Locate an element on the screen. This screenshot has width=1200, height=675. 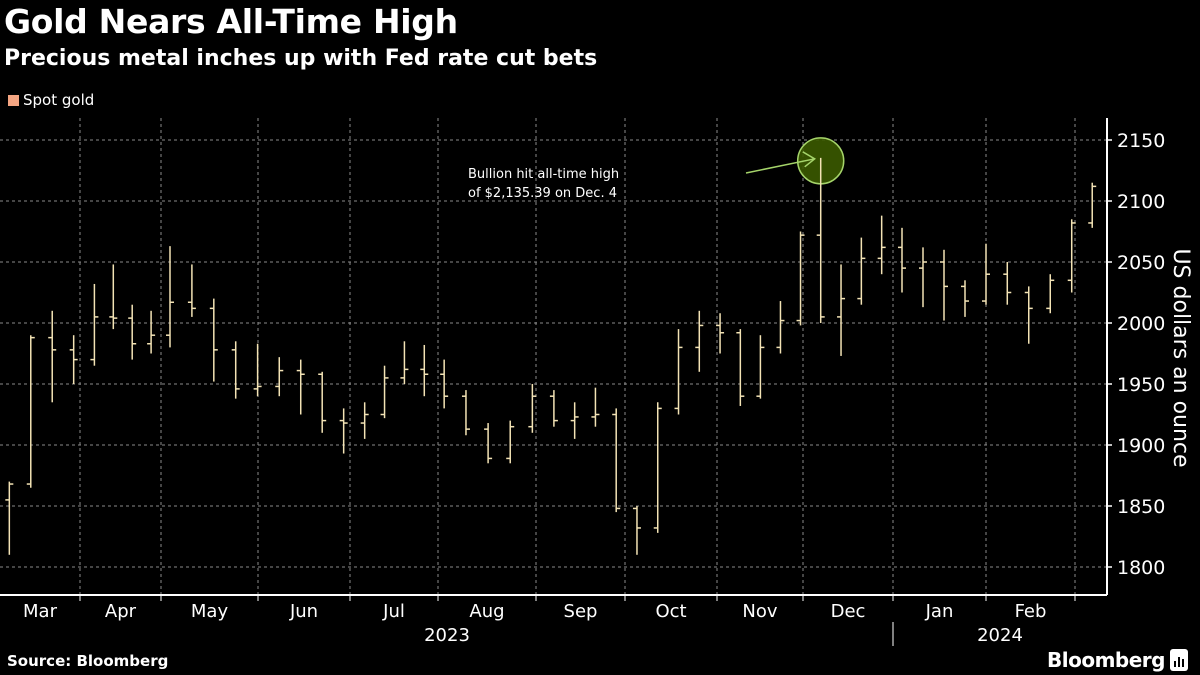
x-tick-label-mar: Mar is located at coordinates (40, 611).